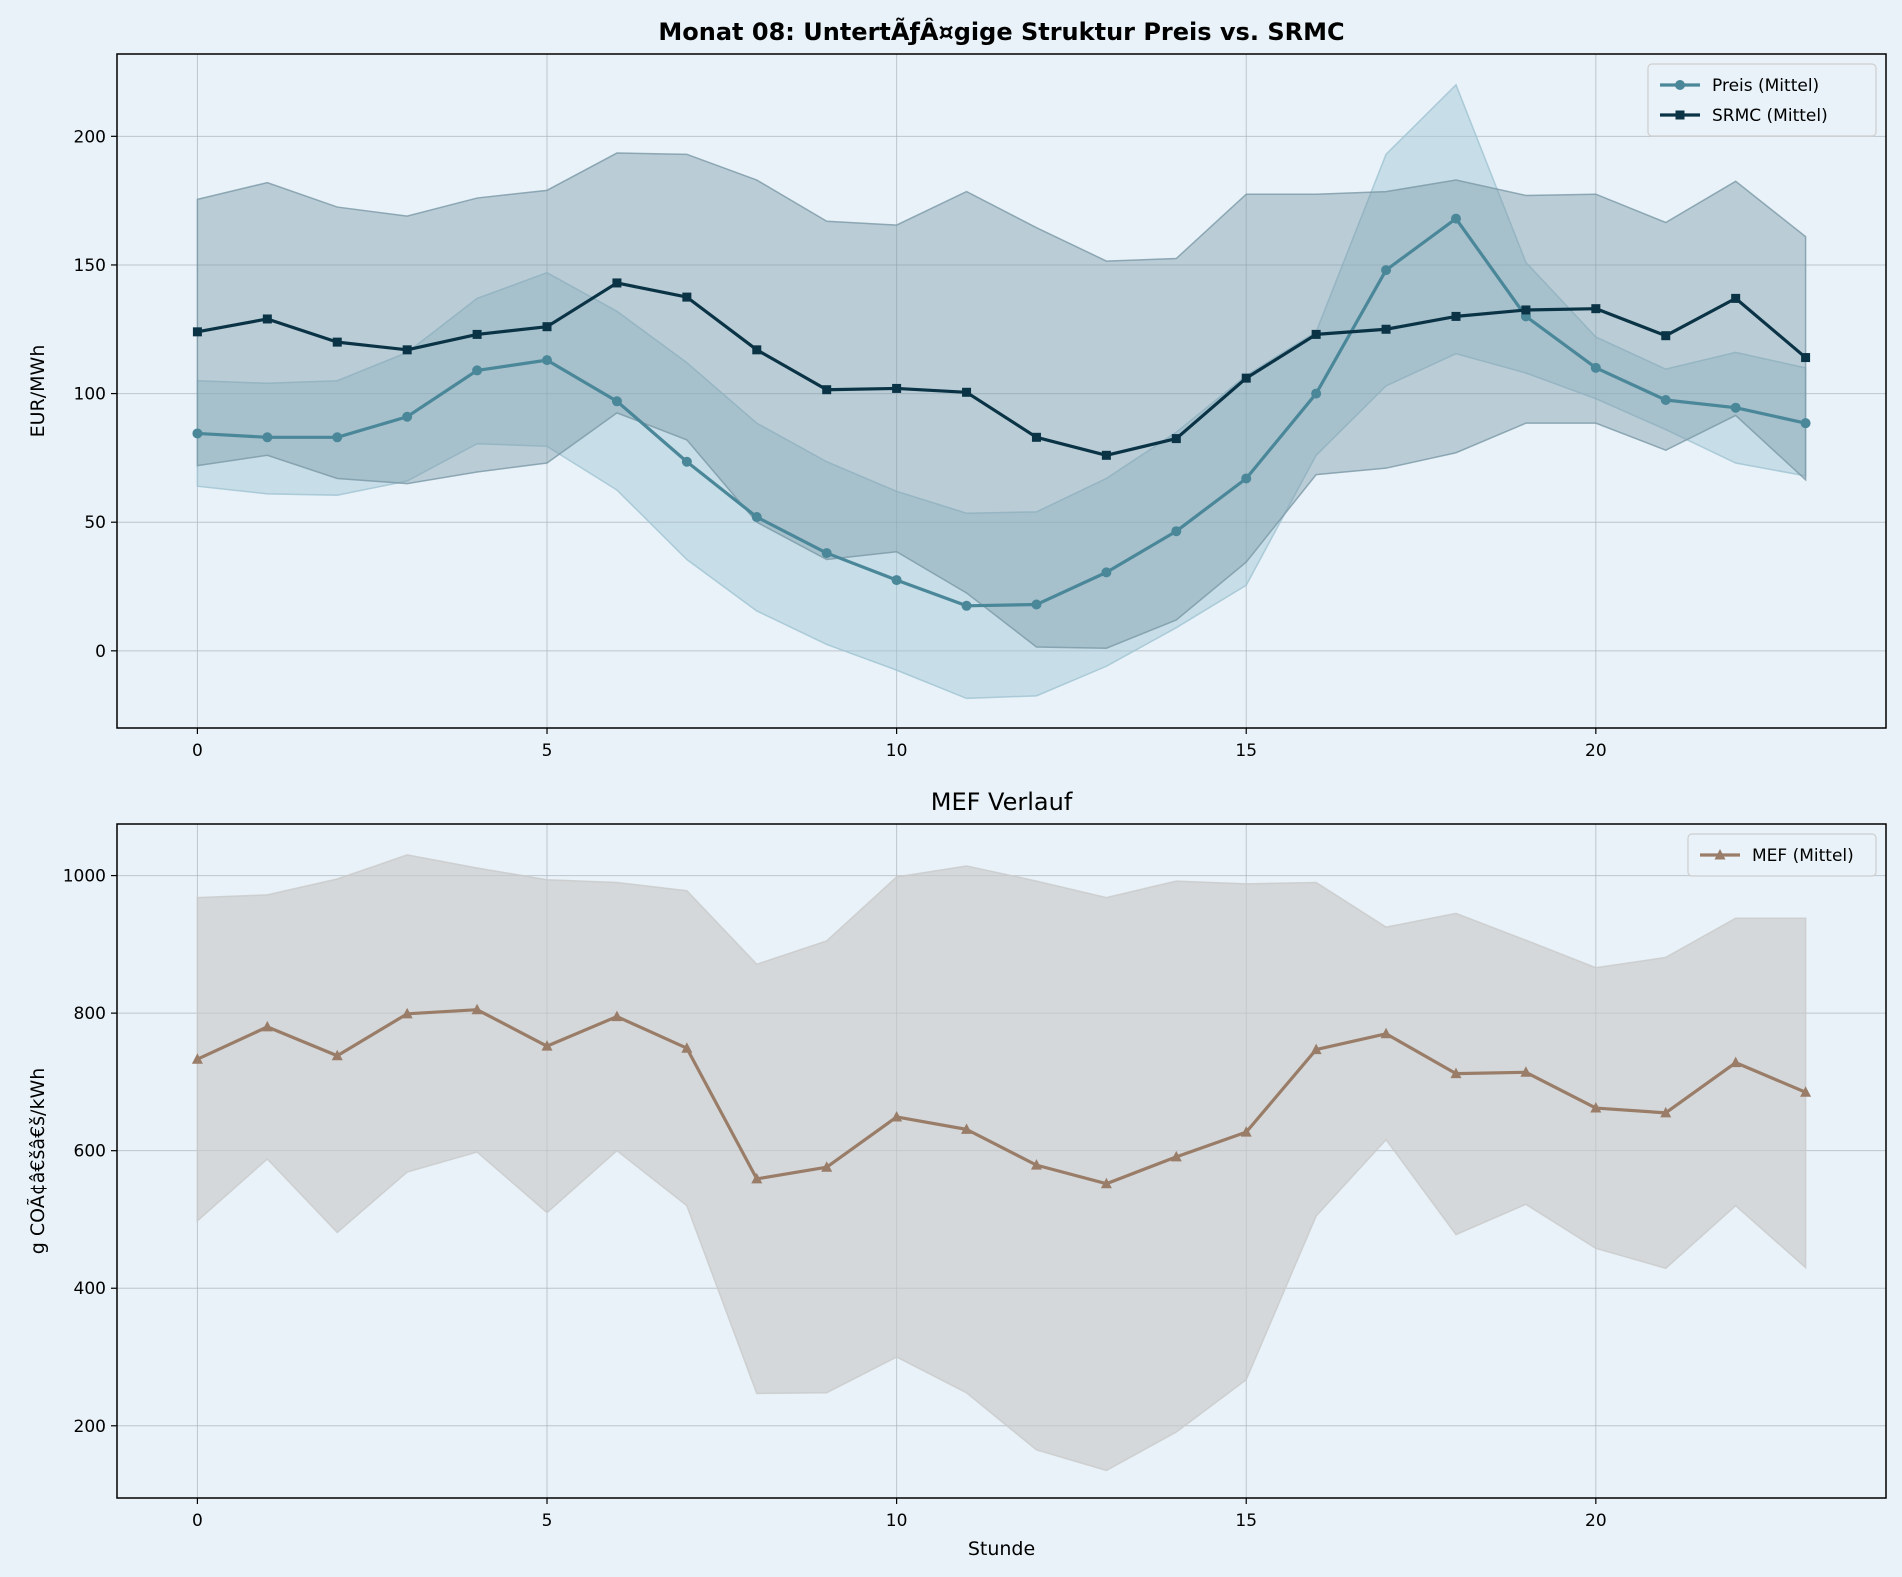 This screenshot has width=1902, height=1577. What do you see at coordinates (1002, 802) in the screenshot?
I see `chart-title-mef: MEF Verlauf` at bounding box center [1002, 802].